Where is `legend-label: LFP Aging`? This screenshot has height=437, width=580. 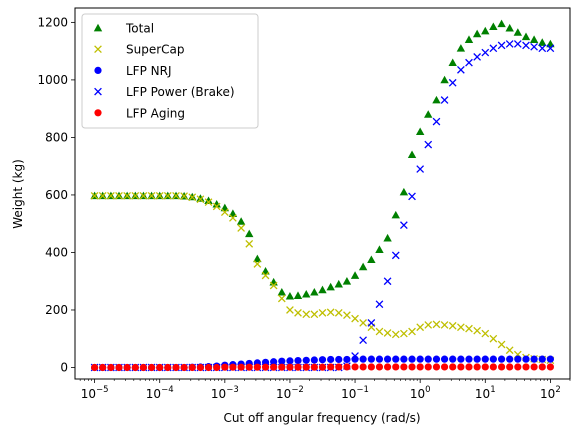 legend-label: LFP Aging is located at coordinates (155, 113).